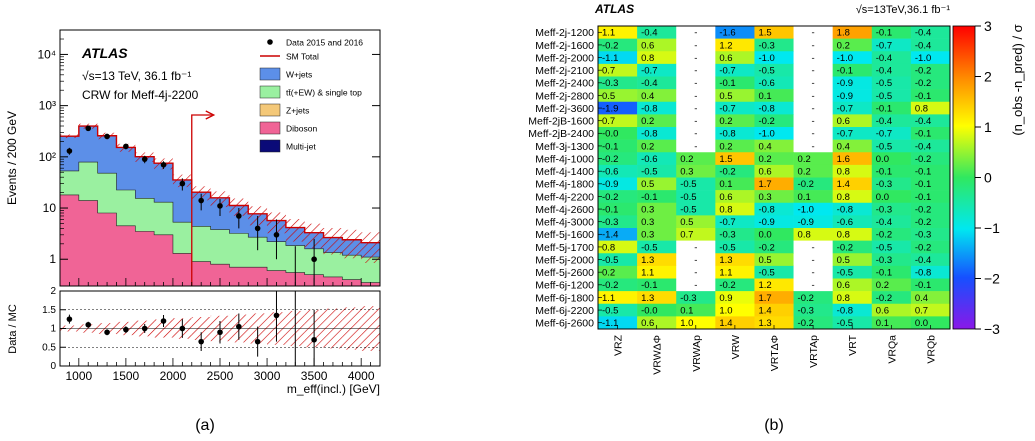 This screenshot has width=1035, height=441. What do you see at coordinates (649, 310) in the screenshot?
I see `heatmap-cell-value: -0.0` at bounding box center [649, 310].